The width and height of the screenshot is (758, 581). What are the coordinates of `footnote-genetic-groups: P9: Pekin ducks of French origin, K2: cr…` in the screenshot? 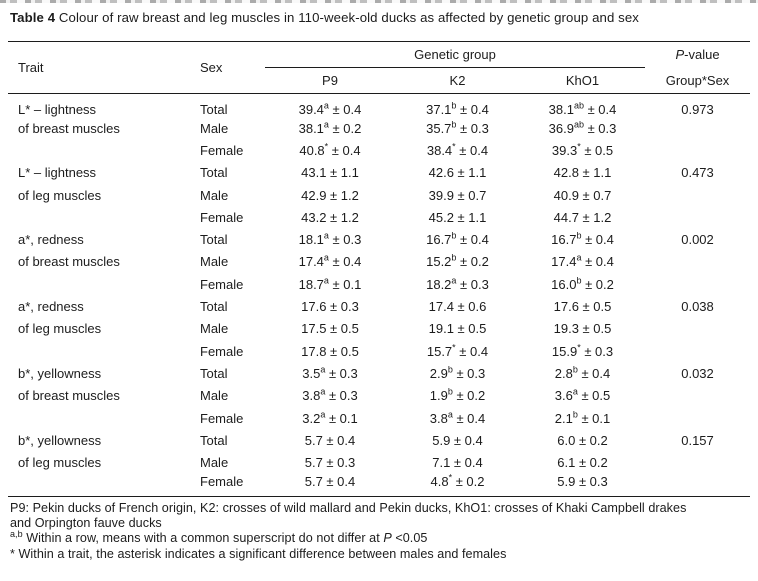 It's located at (348, 515).